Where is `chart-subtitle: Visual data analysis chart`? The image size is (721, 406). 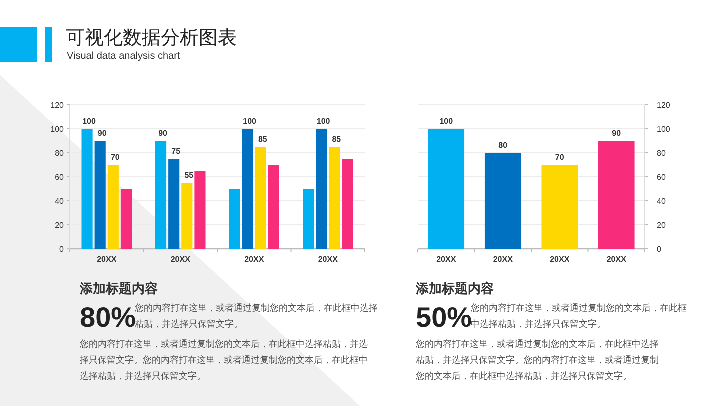
chart-subtitle: Visual data analysis chart is located at coordinates (123, 56).